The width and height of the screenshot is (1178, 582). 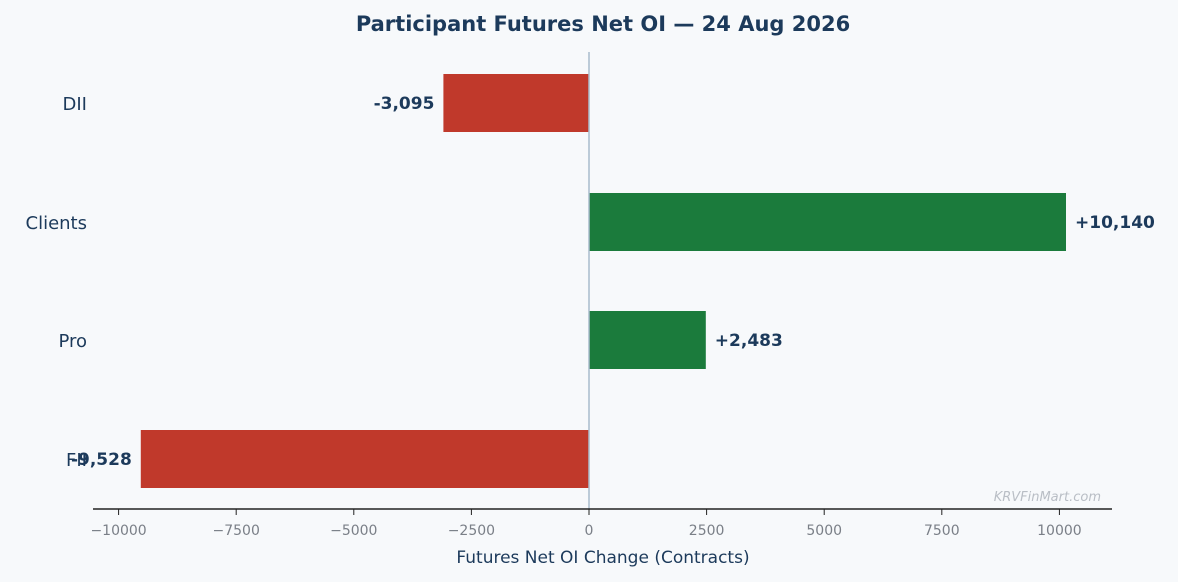 I want to click on category-label-fii: FII, so click(x=76, y=460).